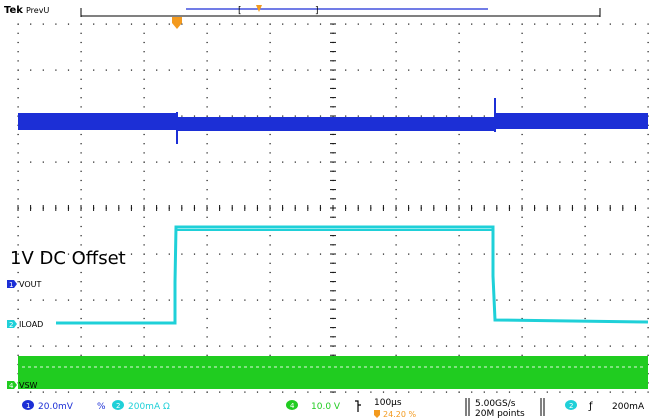  I want to click on ch4-switching-band, so click(333, 372).